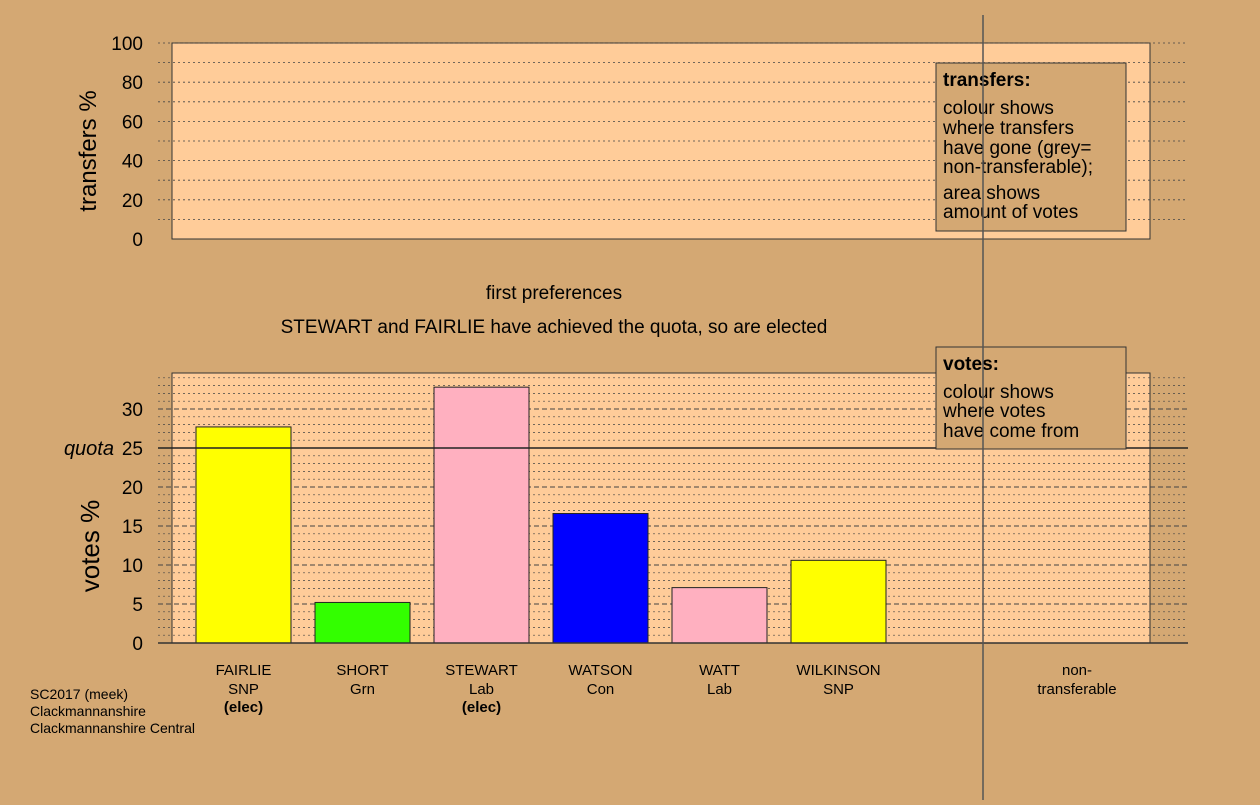 This screenshot has width=1260, height=805. I want to click on transfers-legend-box, so click(1031, 147).